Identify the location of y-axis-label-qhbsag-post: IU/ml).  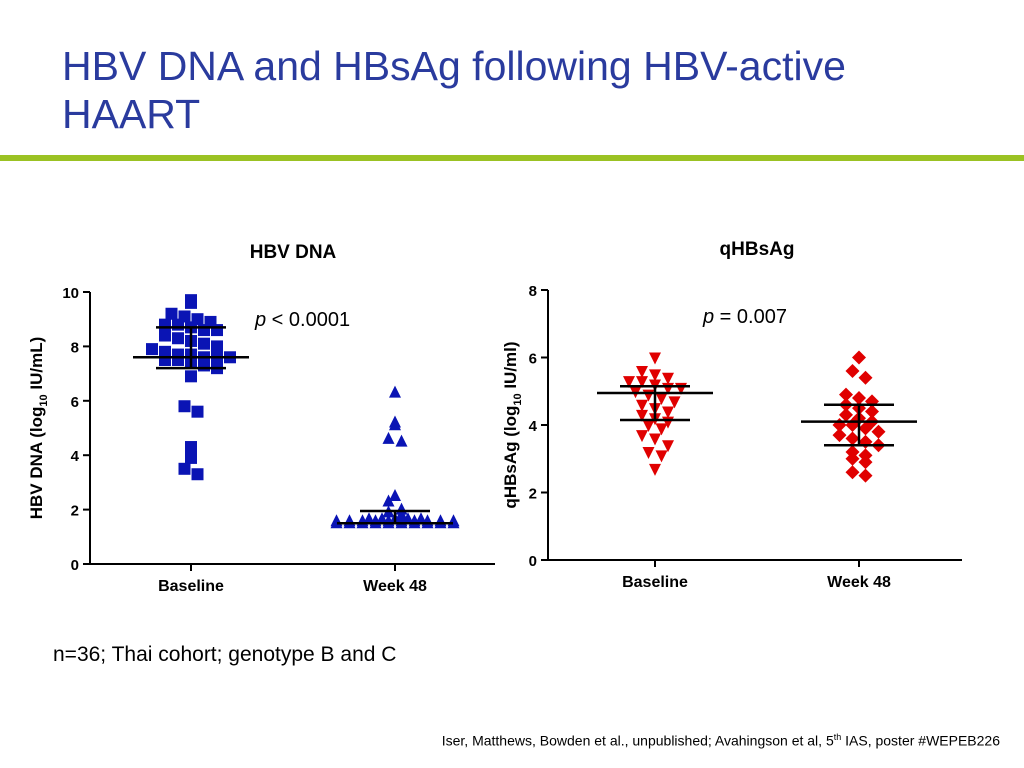
(510, 367).